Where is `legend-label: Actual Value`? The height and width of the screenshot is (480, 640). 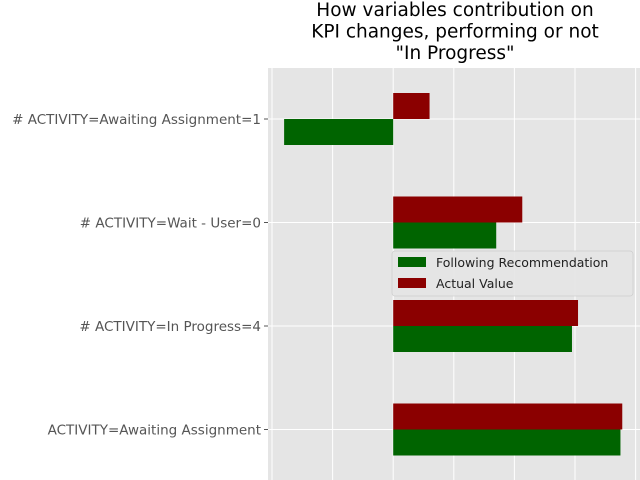 legend-label: Actual Value is located at coordinates (475, 283).